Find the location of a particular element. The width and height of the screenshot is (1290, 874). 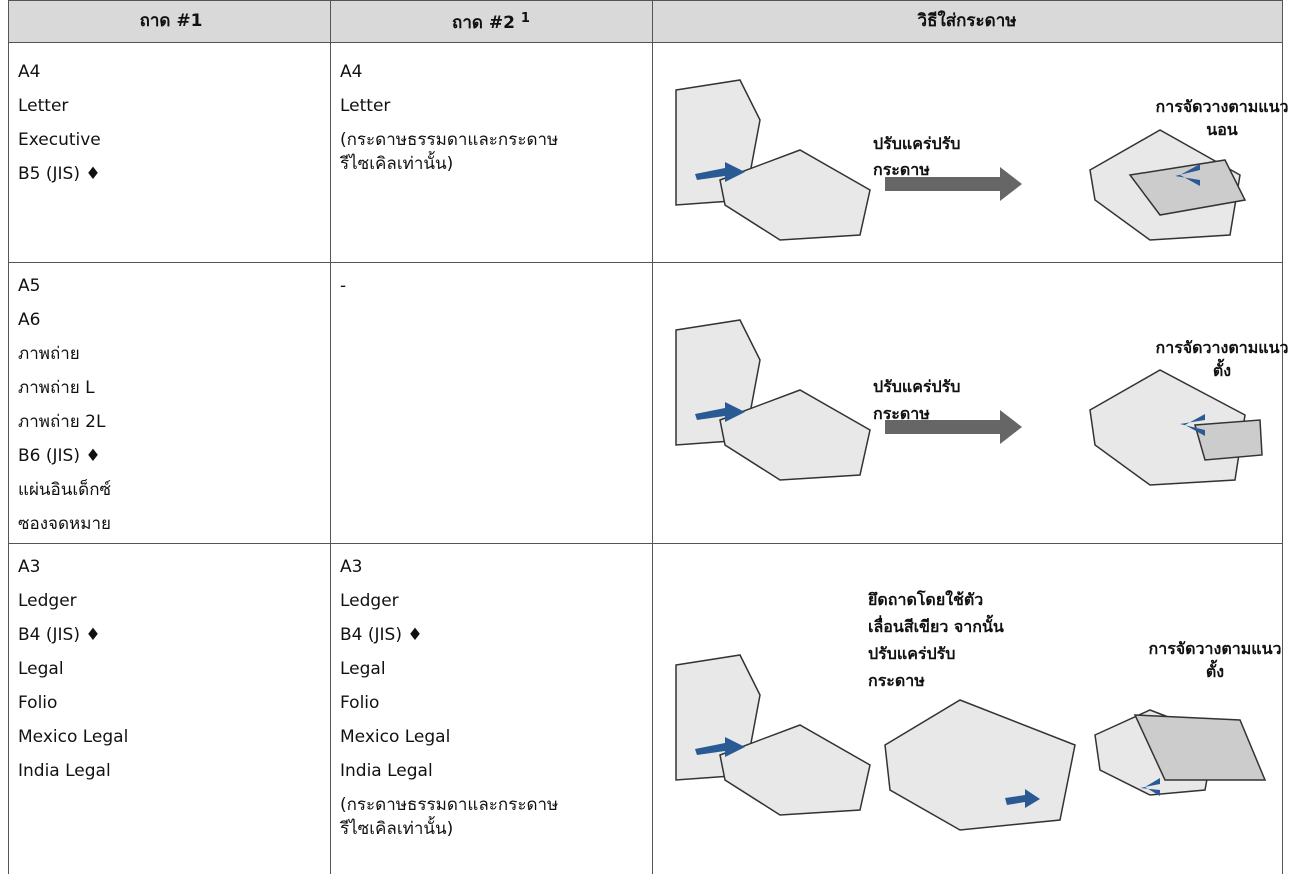

tray1-item: Folio is located at coordinates (38, 703).